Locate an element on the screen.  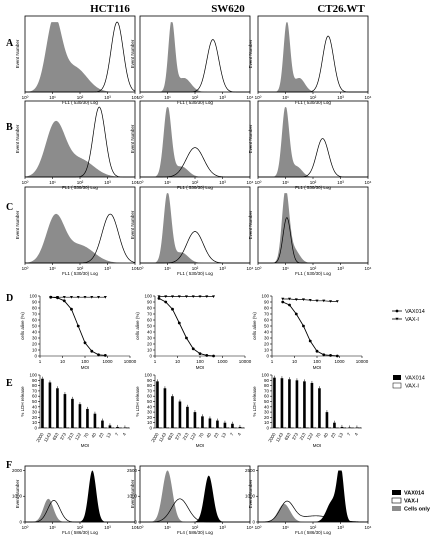
x-tick-label-r0c0-2: 10² is located at coordinates (80, 97).